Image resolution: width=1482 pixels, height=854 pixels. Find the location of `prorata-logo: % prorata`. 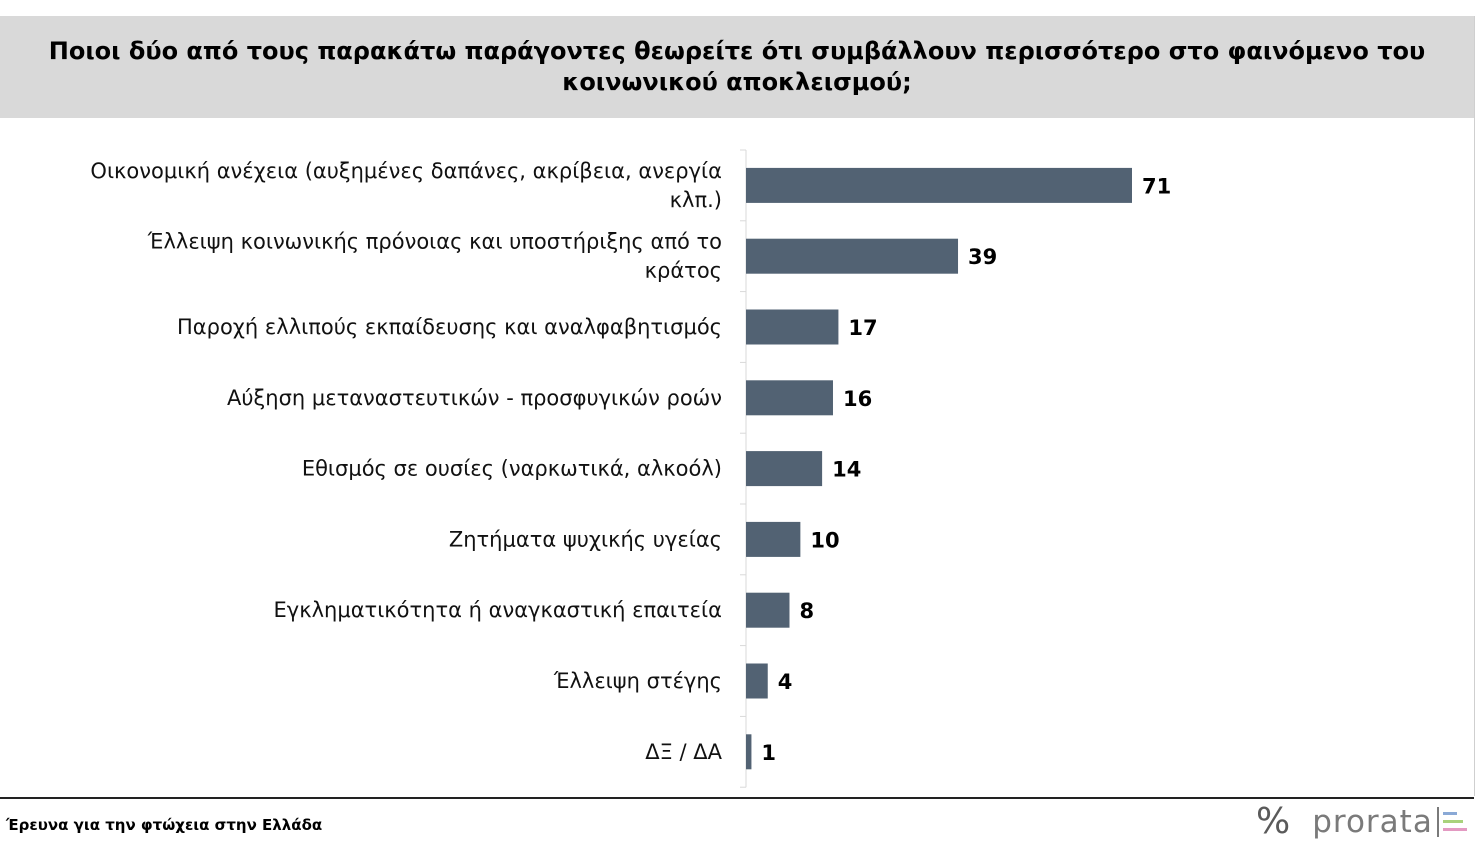

prorata-logo: % prorata is located at coordinates (1361, 822).